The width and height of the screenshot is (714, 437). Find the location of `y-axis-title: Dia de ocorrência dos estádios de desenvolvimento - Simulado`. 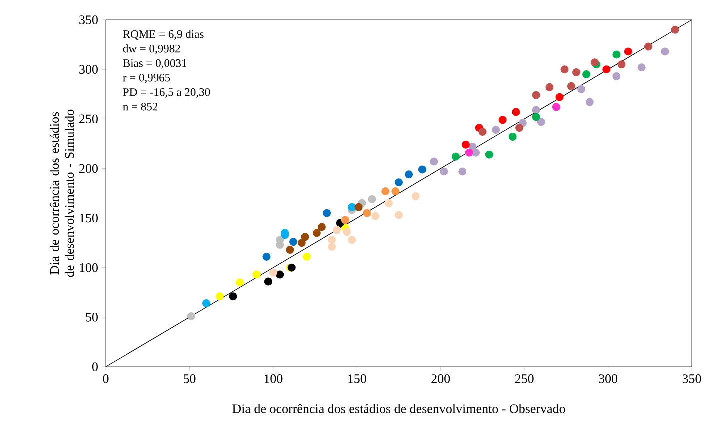

y-axis-title: Dia de ocorrência dos estádios de desenvolvimento - Simulado is located at coordinates (62, 194).